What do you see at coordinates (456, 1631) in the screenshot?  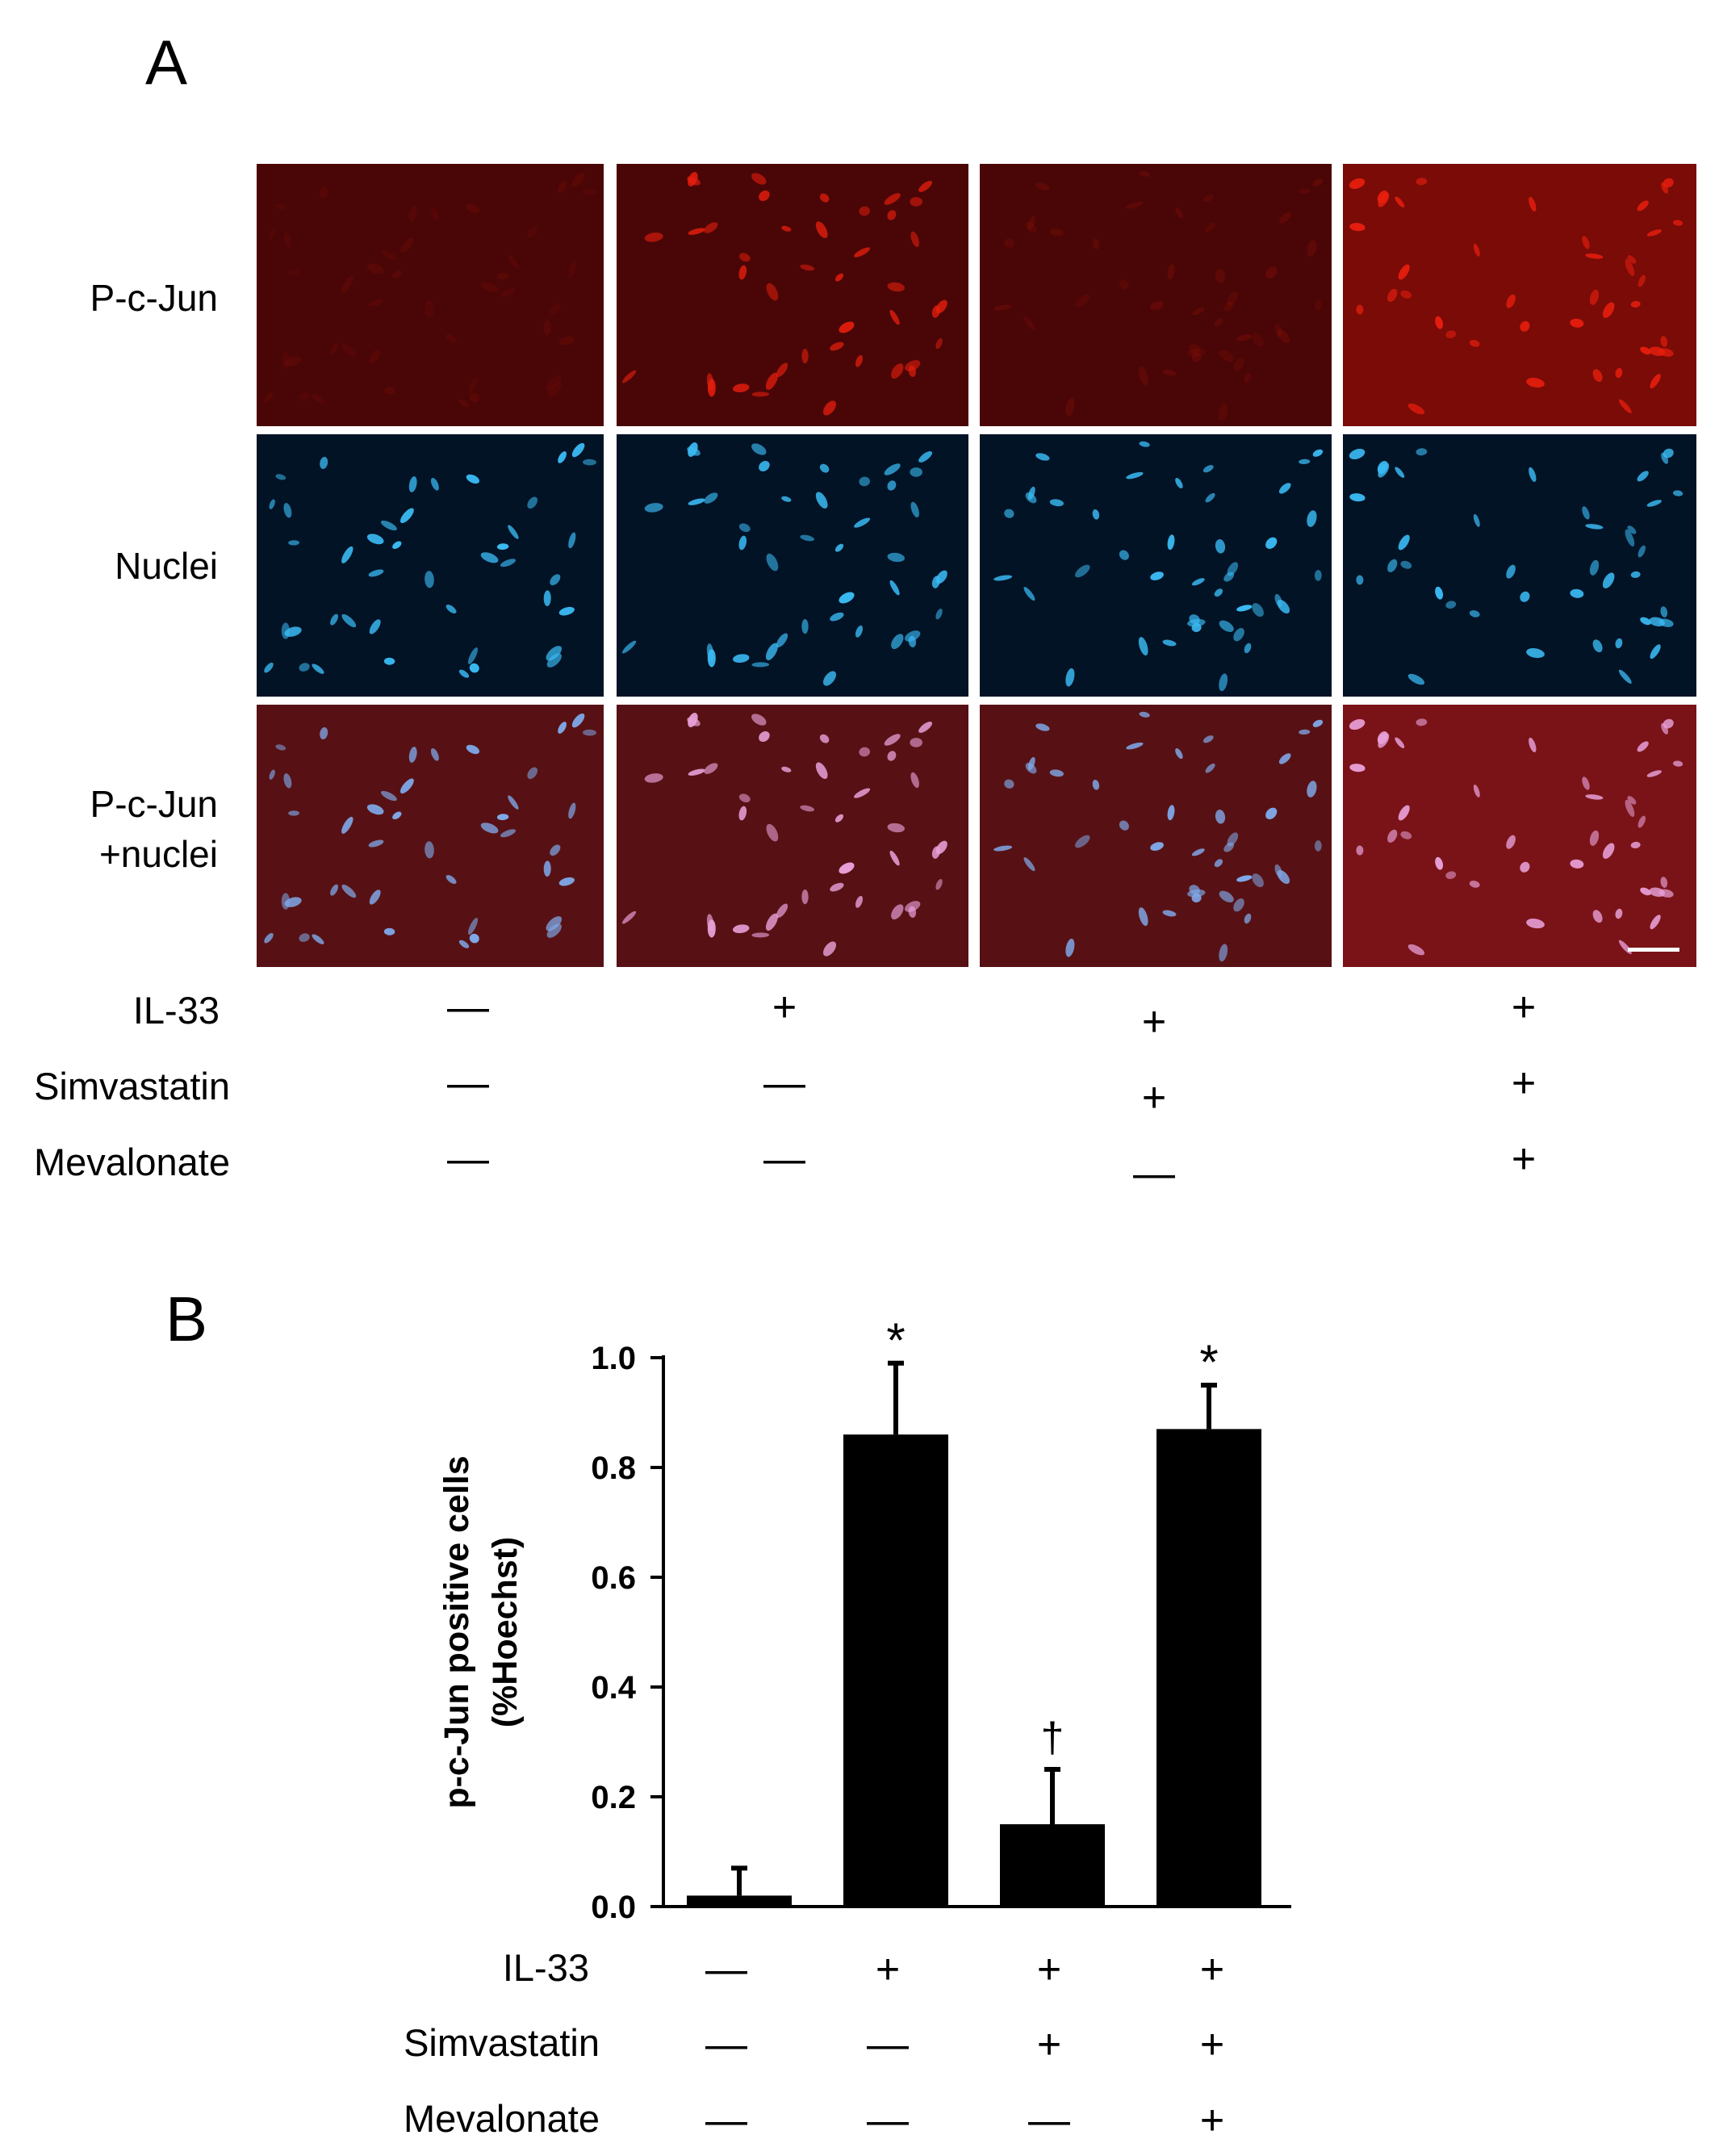 I see `y-axis-label: p-c-Jun positive cells` at bounding box center [456, 1631].